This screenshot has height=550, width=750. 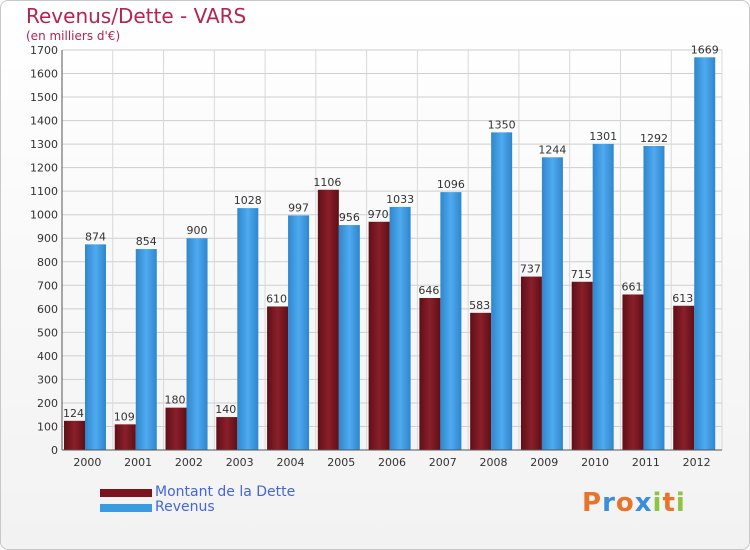 I want to click on y-tick-label: 400, so click(x=47, y=356).